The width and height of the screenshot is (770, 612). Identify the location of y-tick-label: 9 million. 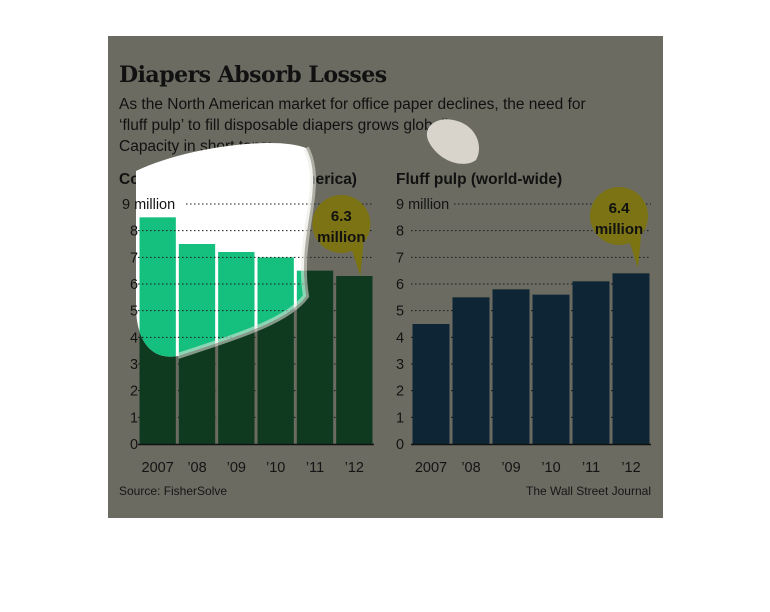
(422, 205).